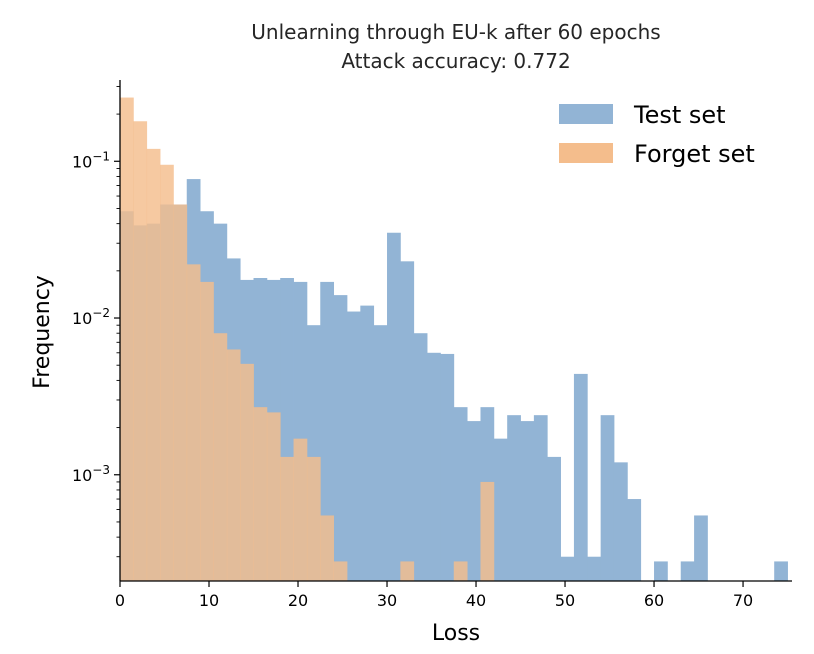 This screenshot has width=814, height=654. What do you see at coordinates (455, 61) in the screenshot?
I see `chart-subtitle: Attack accuracy: 0.772` at bounding box center [455, 61].